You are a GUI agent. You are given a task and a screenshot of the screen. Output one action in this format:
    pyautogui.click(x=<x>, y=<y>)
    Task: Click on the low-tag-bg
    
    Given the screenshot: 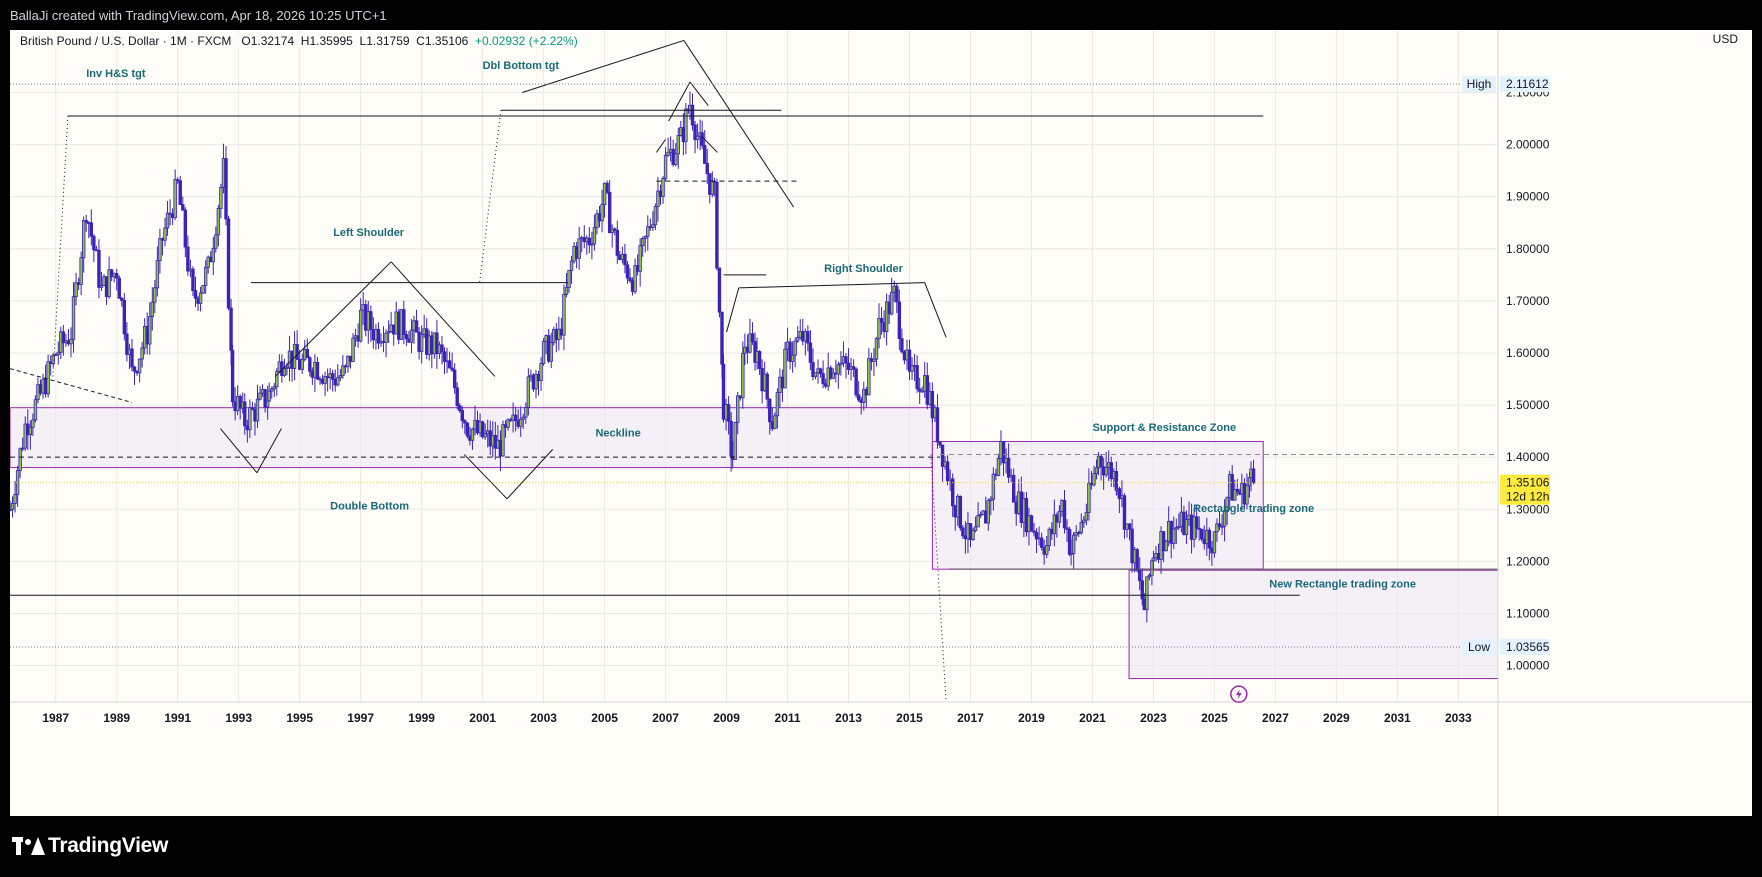 What is the action you would take?
    pyautogui.click(x=1479, y=646)
    